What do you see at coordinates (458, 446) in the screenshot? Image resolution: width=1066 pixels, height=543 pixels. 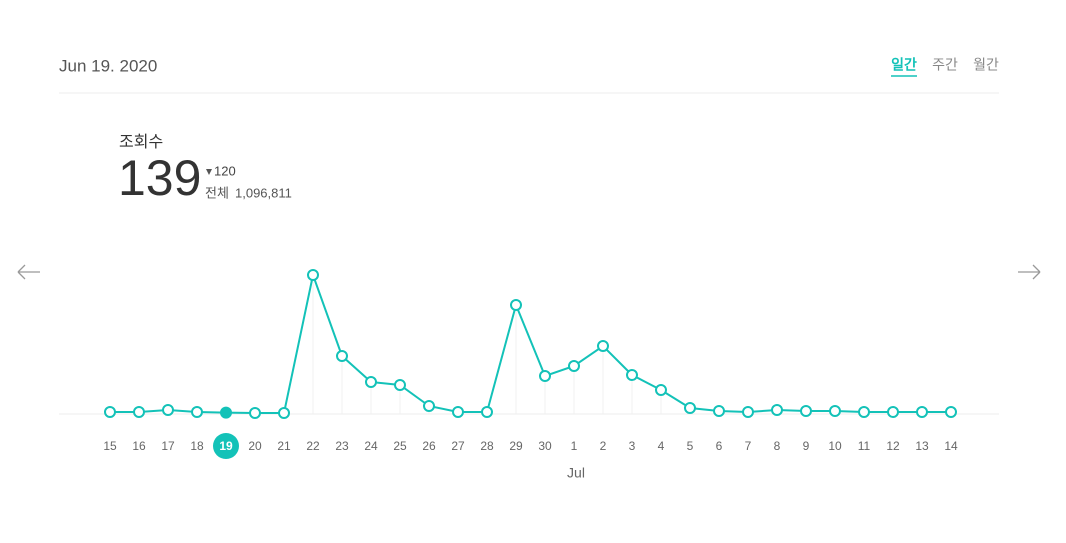 I see `x-tick-label: 27` at bounding box center [458, 446].